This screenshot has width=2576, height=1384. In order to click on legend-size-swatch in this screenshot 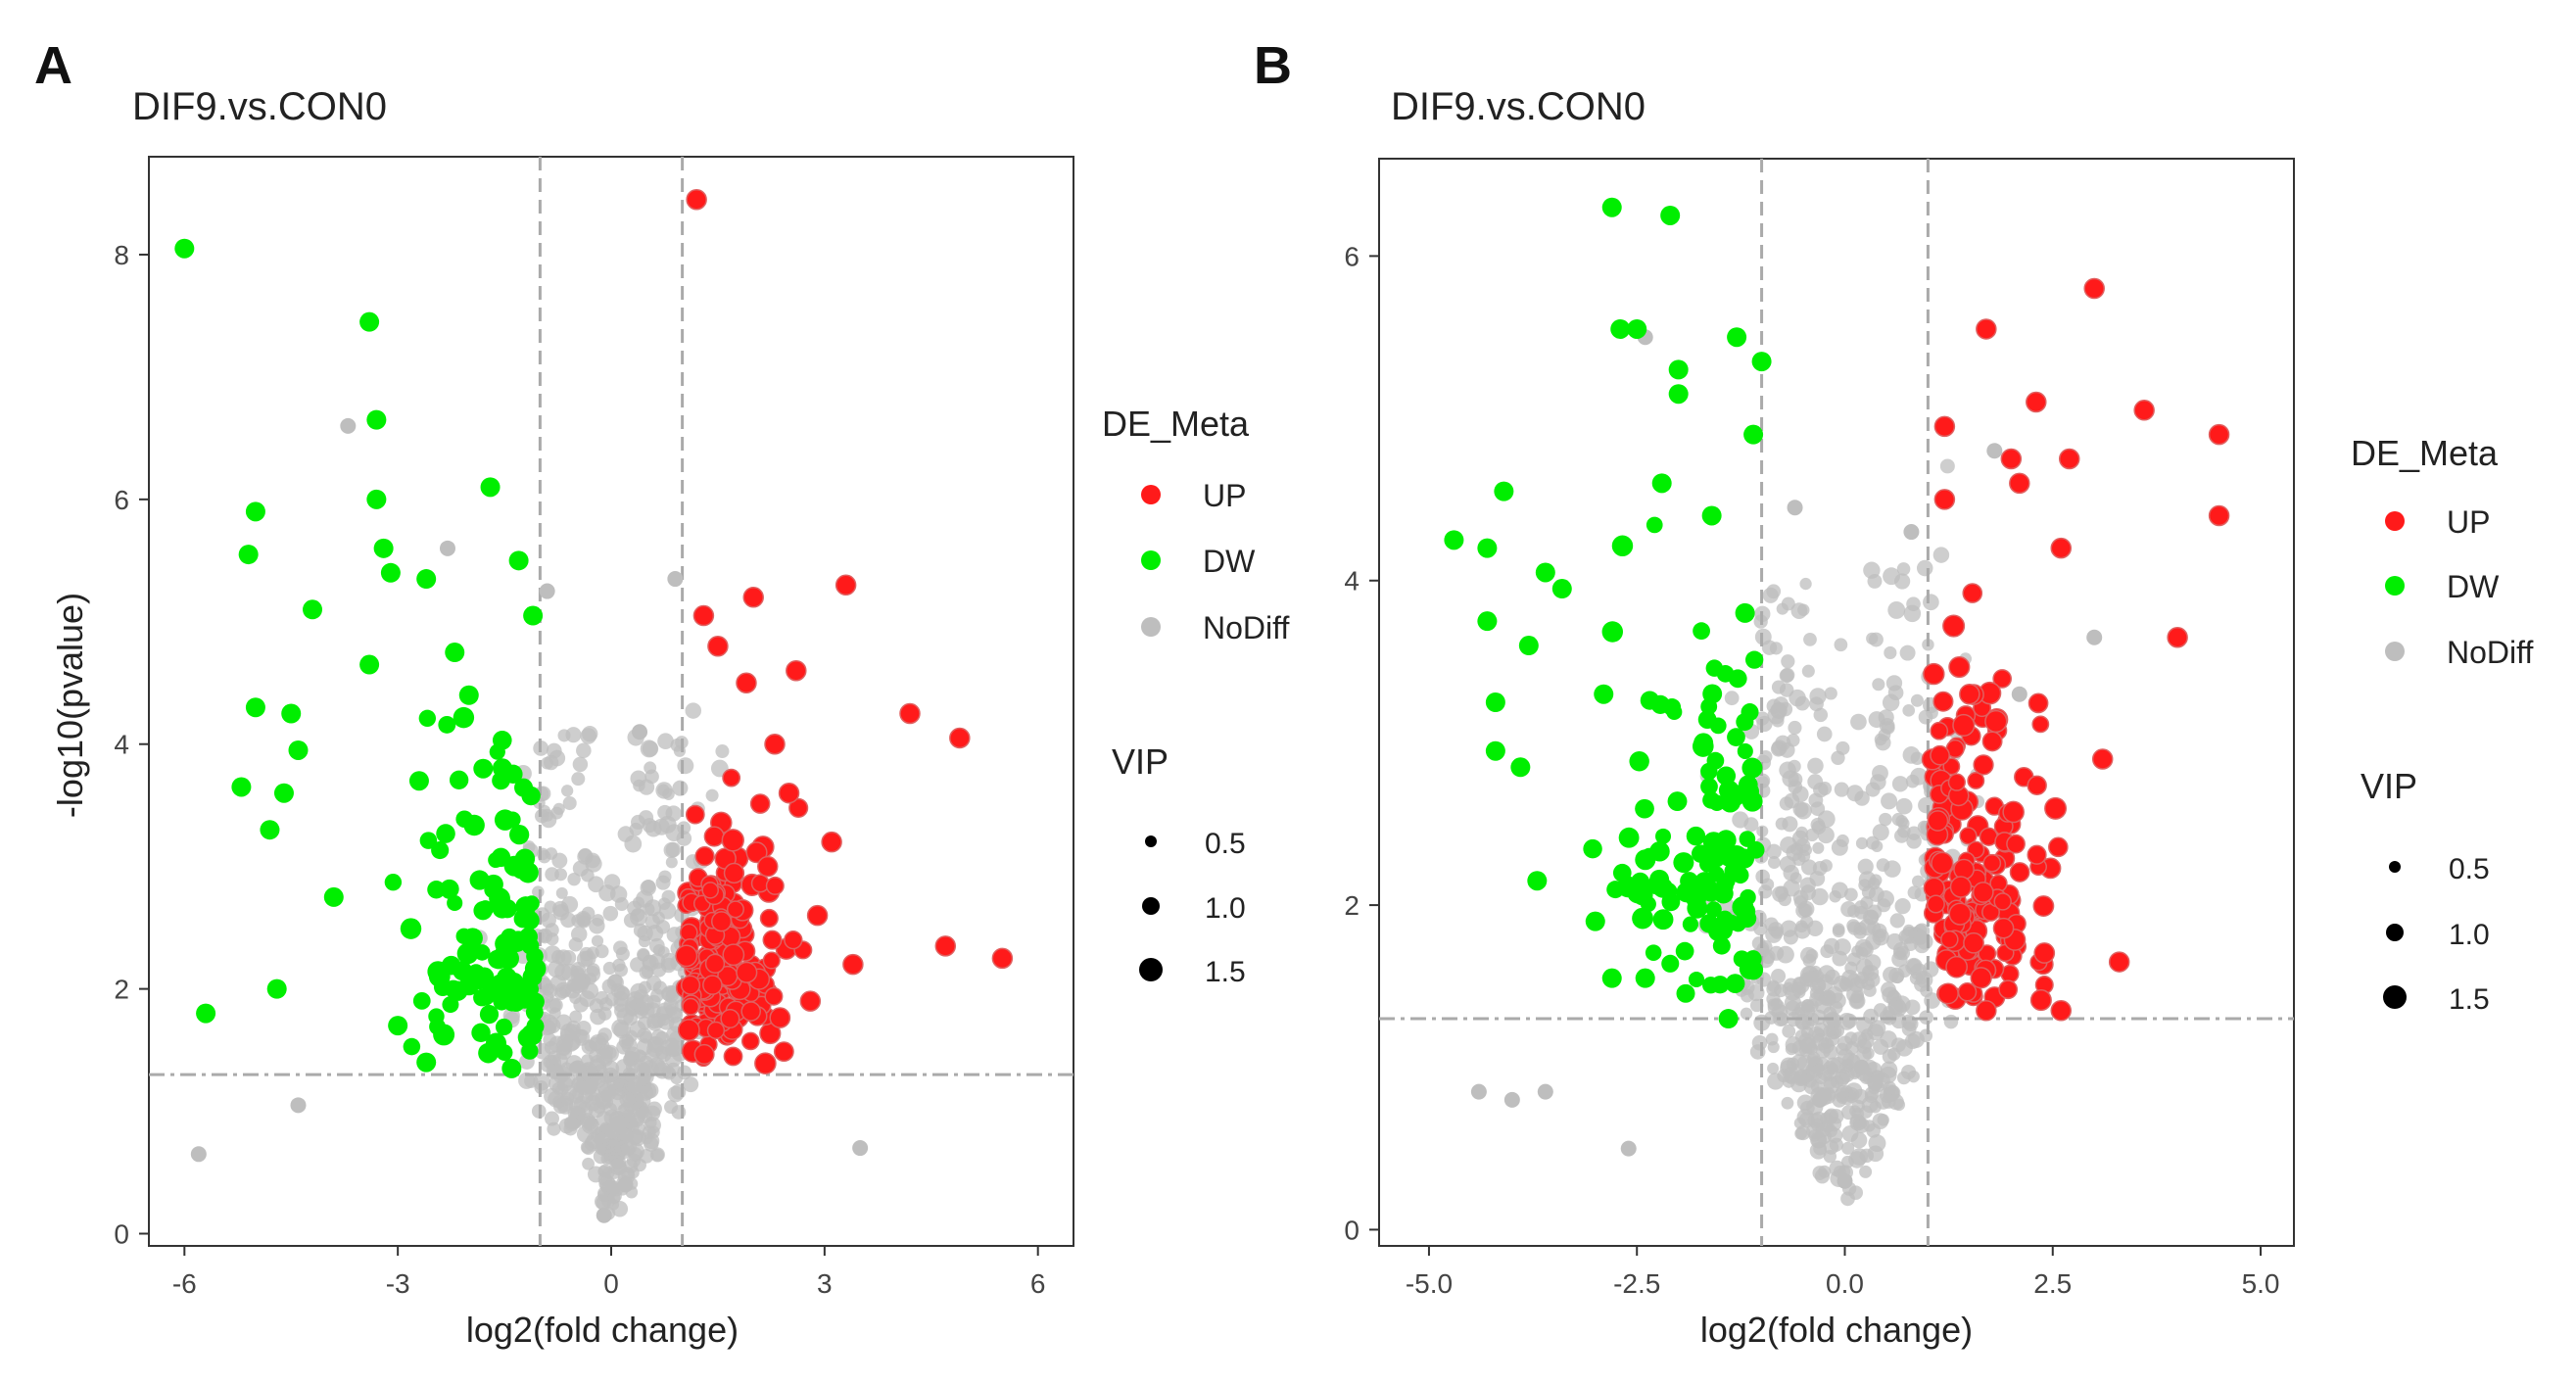, I will do `click(1151, 841)`.